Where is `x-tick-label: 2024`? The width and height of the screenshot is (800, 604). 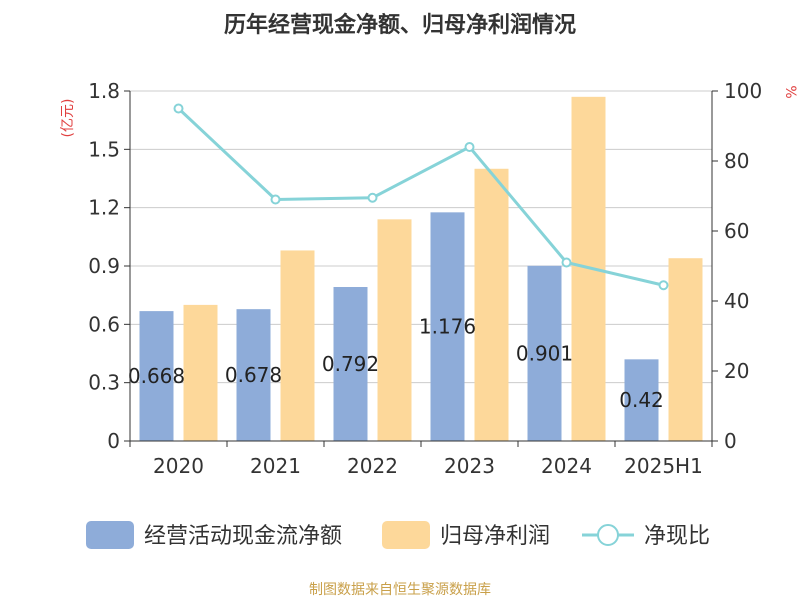 x-tick-label: 2024 is located at coordinates (566, 466).